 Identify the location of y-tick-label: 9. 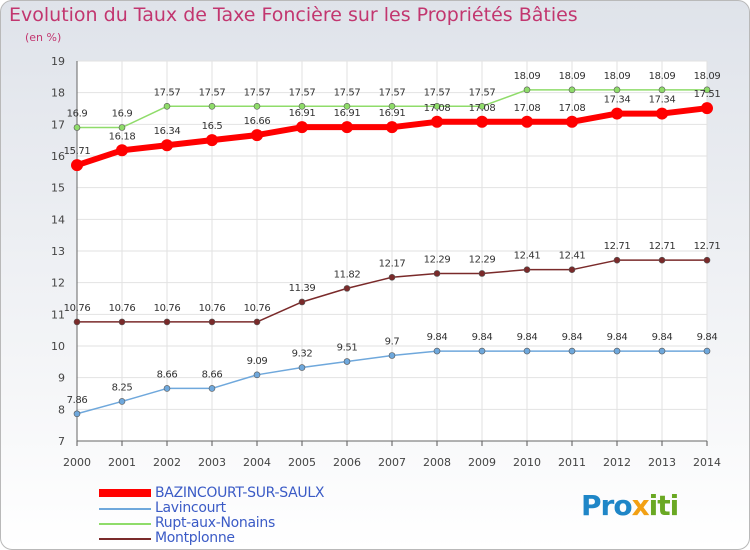
(61, 378).